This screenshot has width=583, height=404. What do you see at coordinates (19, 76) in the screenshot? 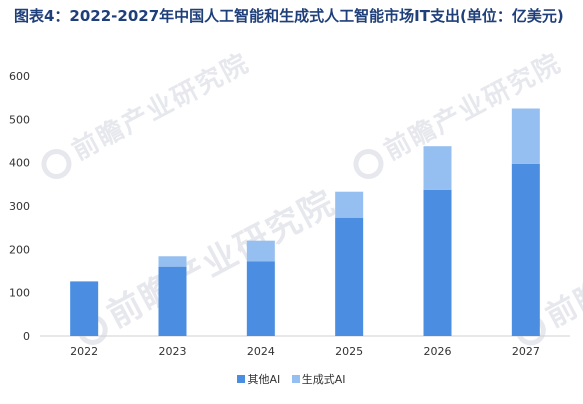
I see `y-tick-label: 600` at bounding box center [19, 76].